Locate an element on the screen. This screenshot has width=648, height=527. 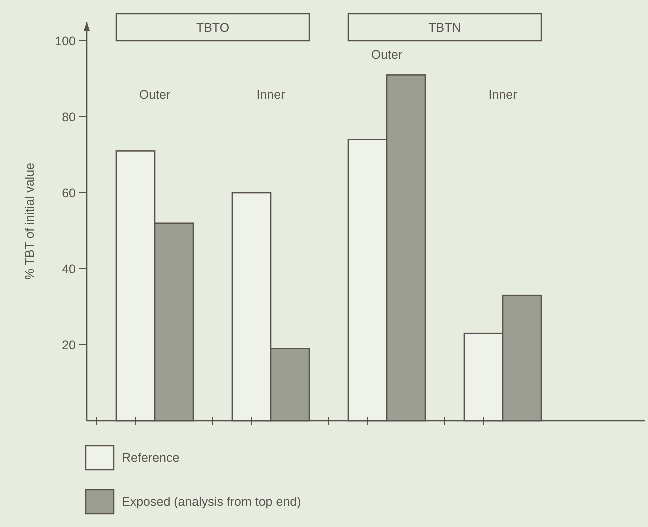
legend-label: Exposed (analysis from top end) is located at coordinates (212, 502).